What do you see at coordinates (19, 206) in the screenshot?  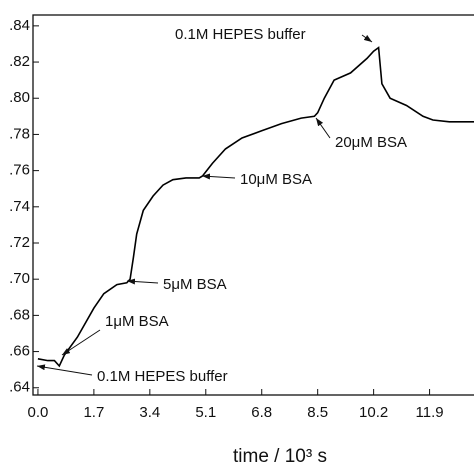 I see `y-tick-label: .74` at bounding box center [19, 206].